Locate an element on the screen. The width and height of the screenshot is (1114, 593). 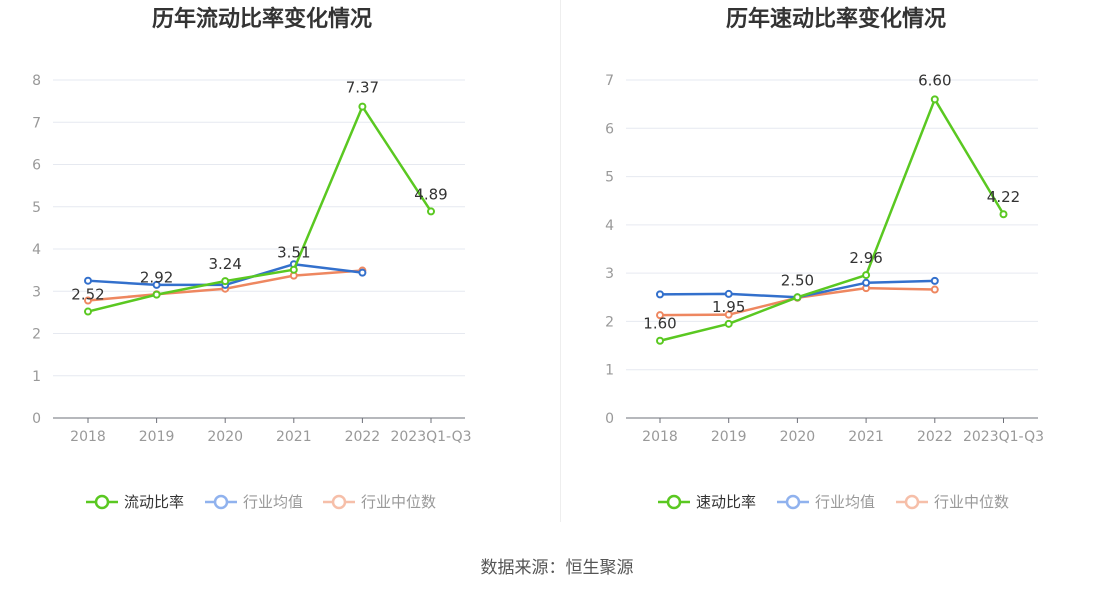
legend-label: 流动比率 is located at coordinates (154, 502).